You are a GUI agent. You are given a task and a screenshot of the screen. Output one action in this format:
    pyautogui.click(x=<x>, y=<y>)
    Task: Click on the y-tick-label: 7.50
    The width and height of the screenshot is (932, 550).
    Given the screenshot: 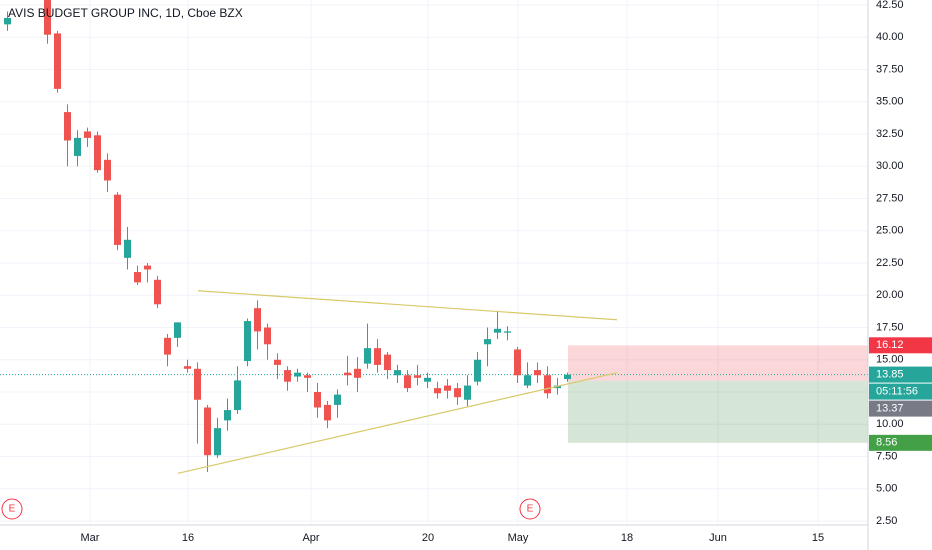 What is the action you would take?
    pyautogui.click(x=886, y=456)
    